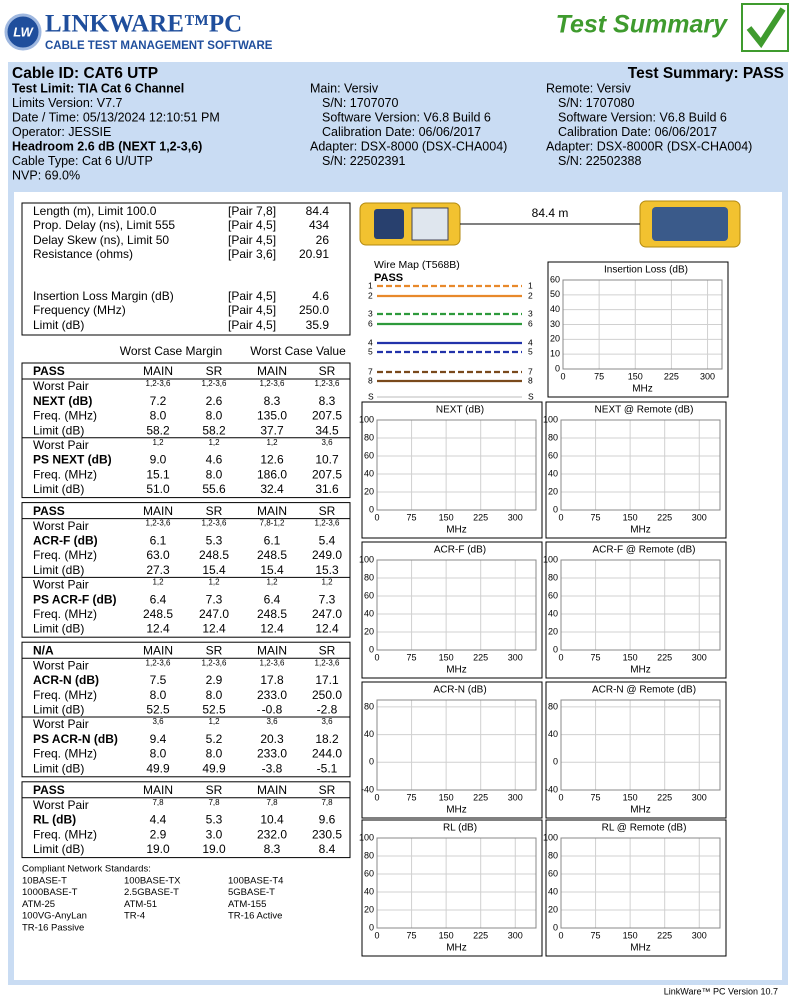  What do you see at coordinates (531, 396) in the screenshot?
I see `shield-right: S` at bounding box center [531, 396].